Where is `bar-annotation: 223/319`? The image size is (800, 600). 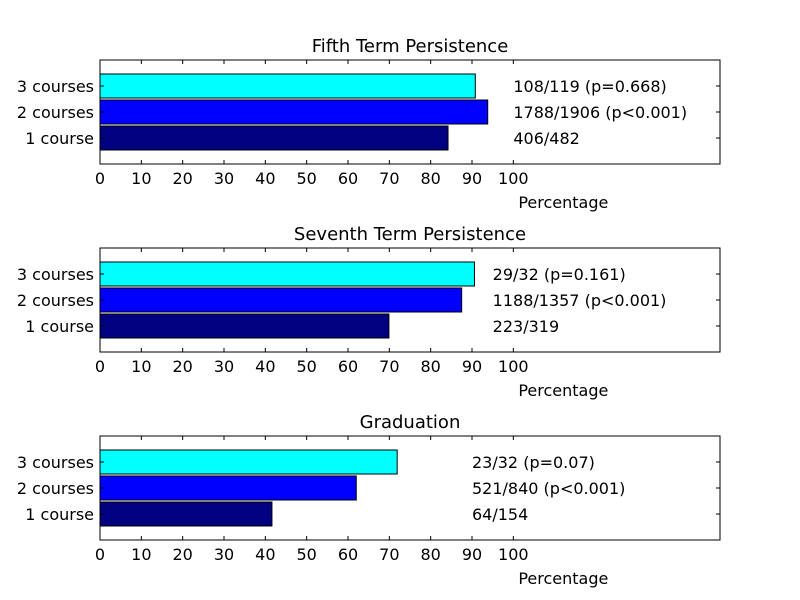 bar-annotation: 223/319 is located at coordinates (526, 326).